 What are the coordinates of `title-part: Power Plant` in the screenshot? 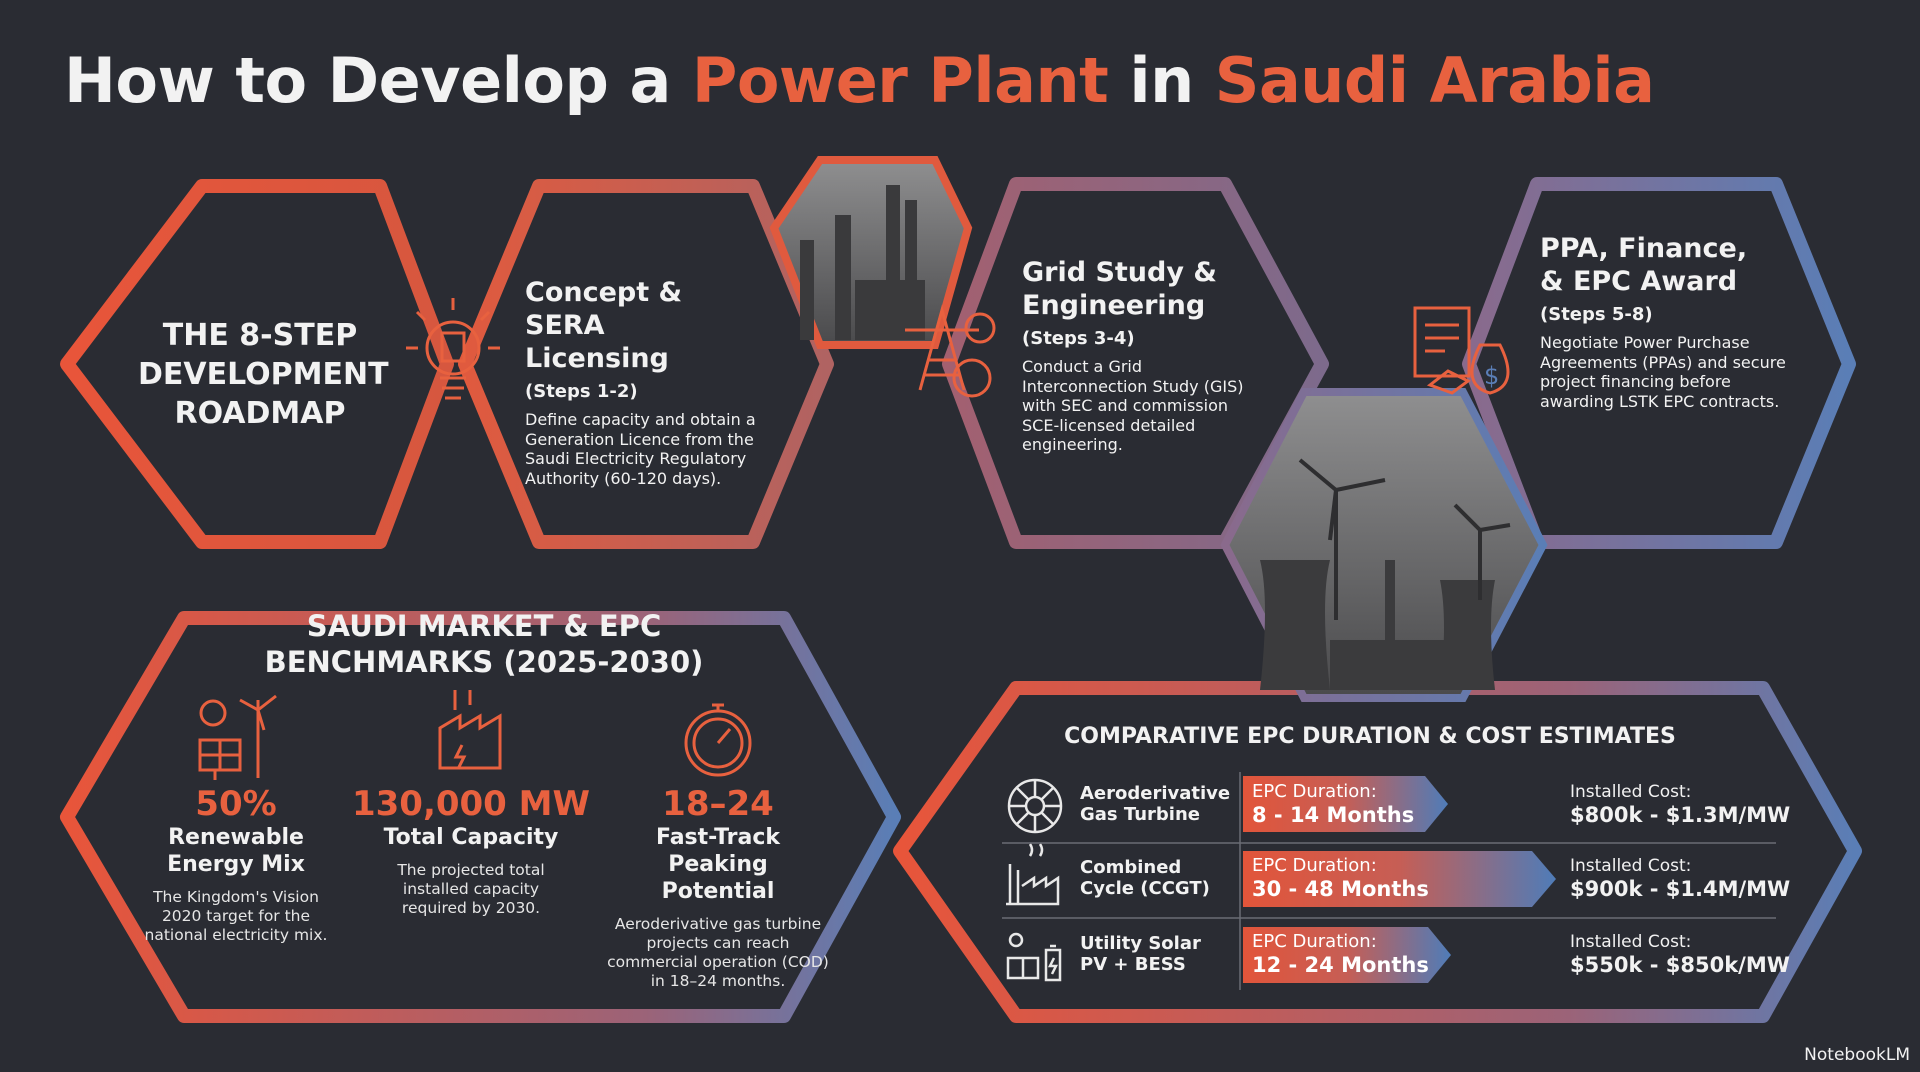 It's located at (900, 80).